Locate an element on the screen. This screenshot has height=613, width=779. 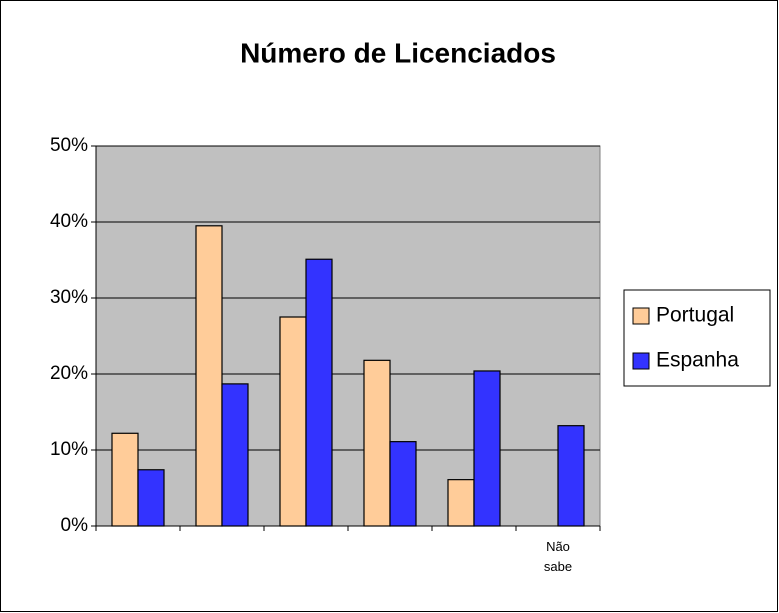
legend: Portugal Espanha is located at coordinates (697, 338).